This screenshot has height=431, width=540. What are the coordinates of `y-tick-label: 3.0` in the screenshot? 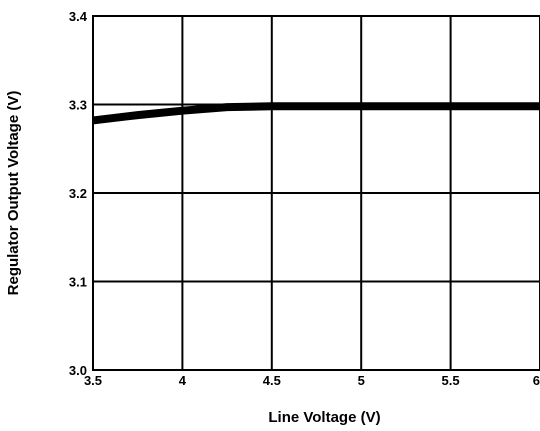 It's located at (78, 370).